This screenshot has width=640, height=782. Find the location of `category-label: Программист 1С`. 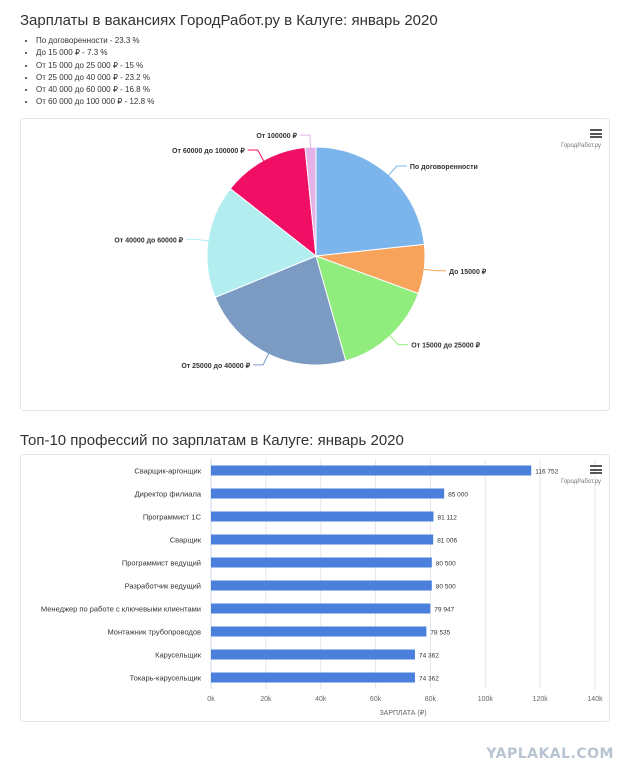

category-label: Программист 1С is located at coordinates (172, 517).